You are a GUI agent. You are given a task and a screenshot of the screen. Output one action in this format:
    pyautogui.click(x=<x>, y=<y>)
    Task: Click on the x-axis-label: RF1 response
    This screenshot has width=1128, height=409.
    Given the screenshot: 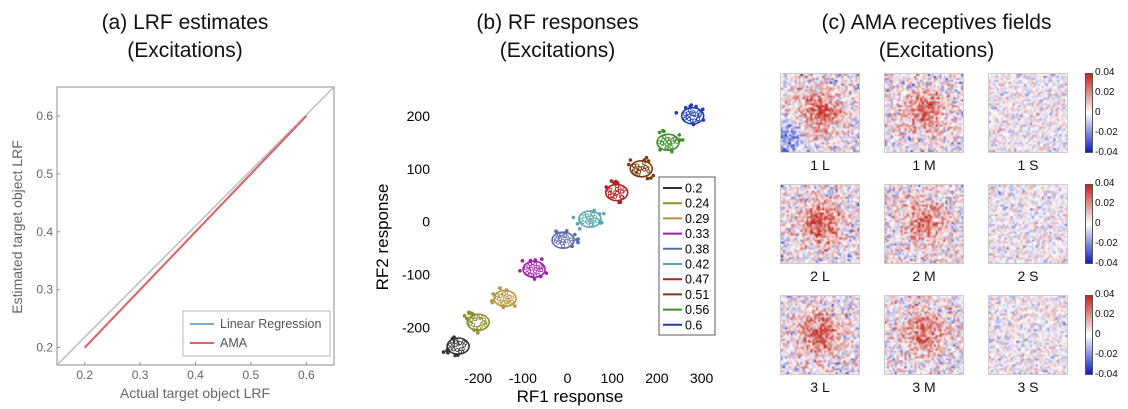 What is the action you would take?
    pyautogui.click(x=570, y=396)
    